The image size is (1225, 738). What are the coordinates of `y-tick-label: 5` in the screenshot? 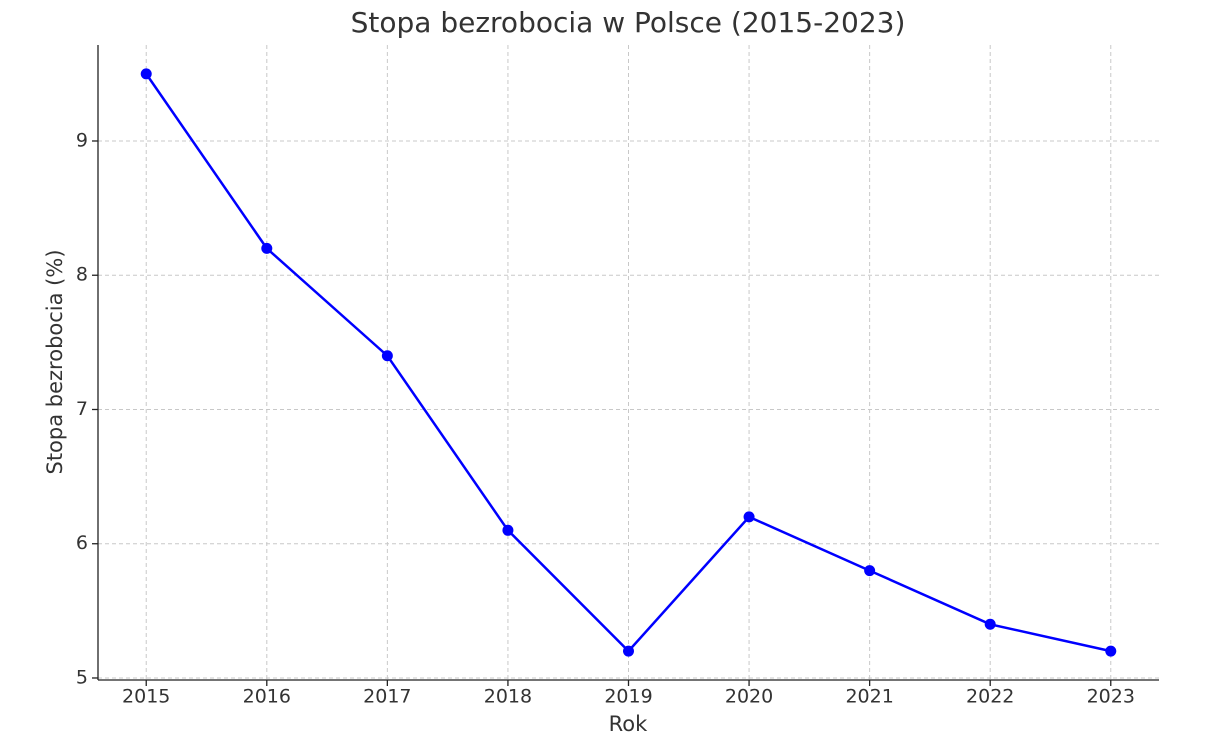 It's located at (82, 677).